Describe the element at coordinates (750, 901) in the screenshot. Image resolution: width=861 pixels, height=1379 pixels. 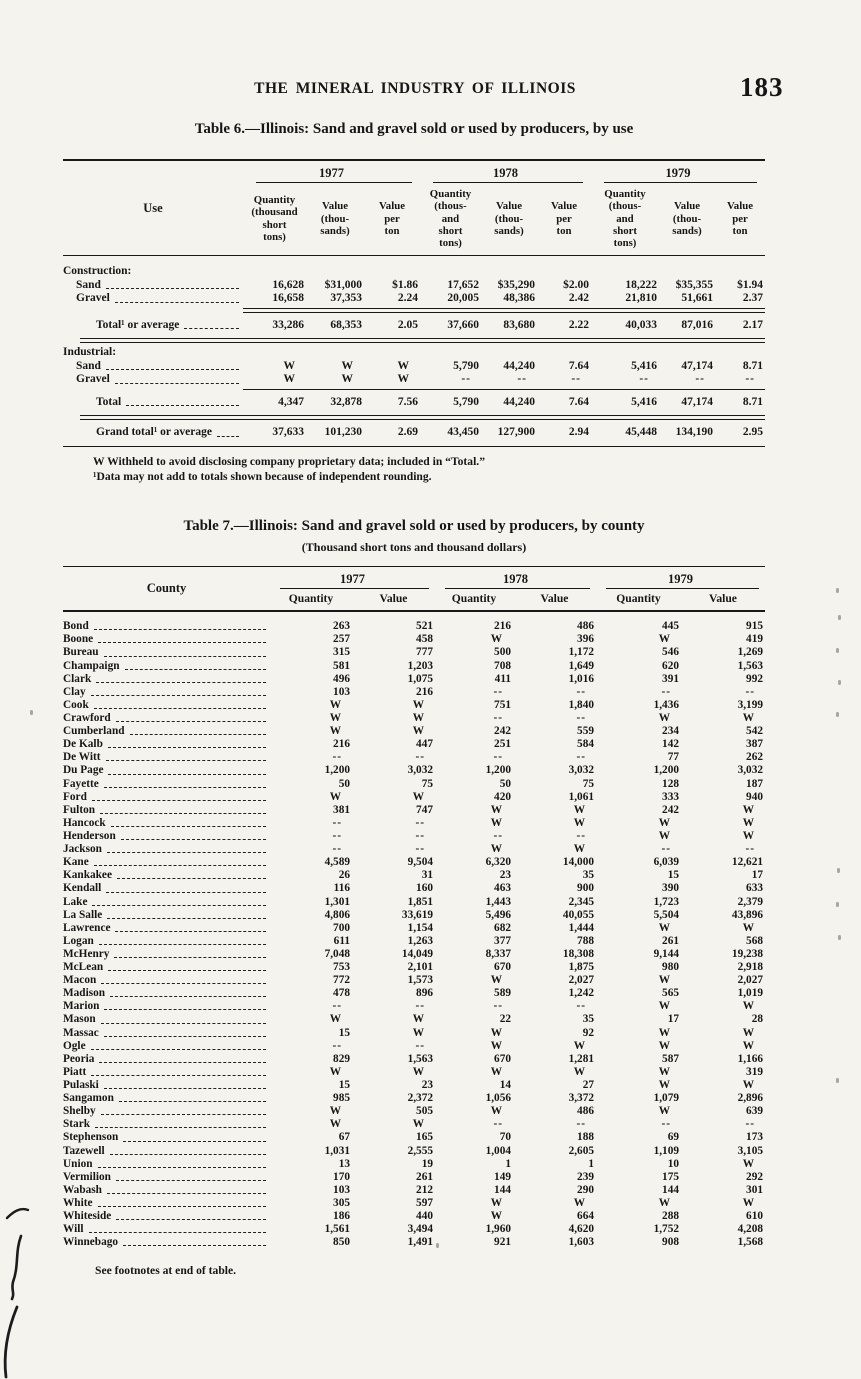
I see `table7-cell: 2,379` at that location.